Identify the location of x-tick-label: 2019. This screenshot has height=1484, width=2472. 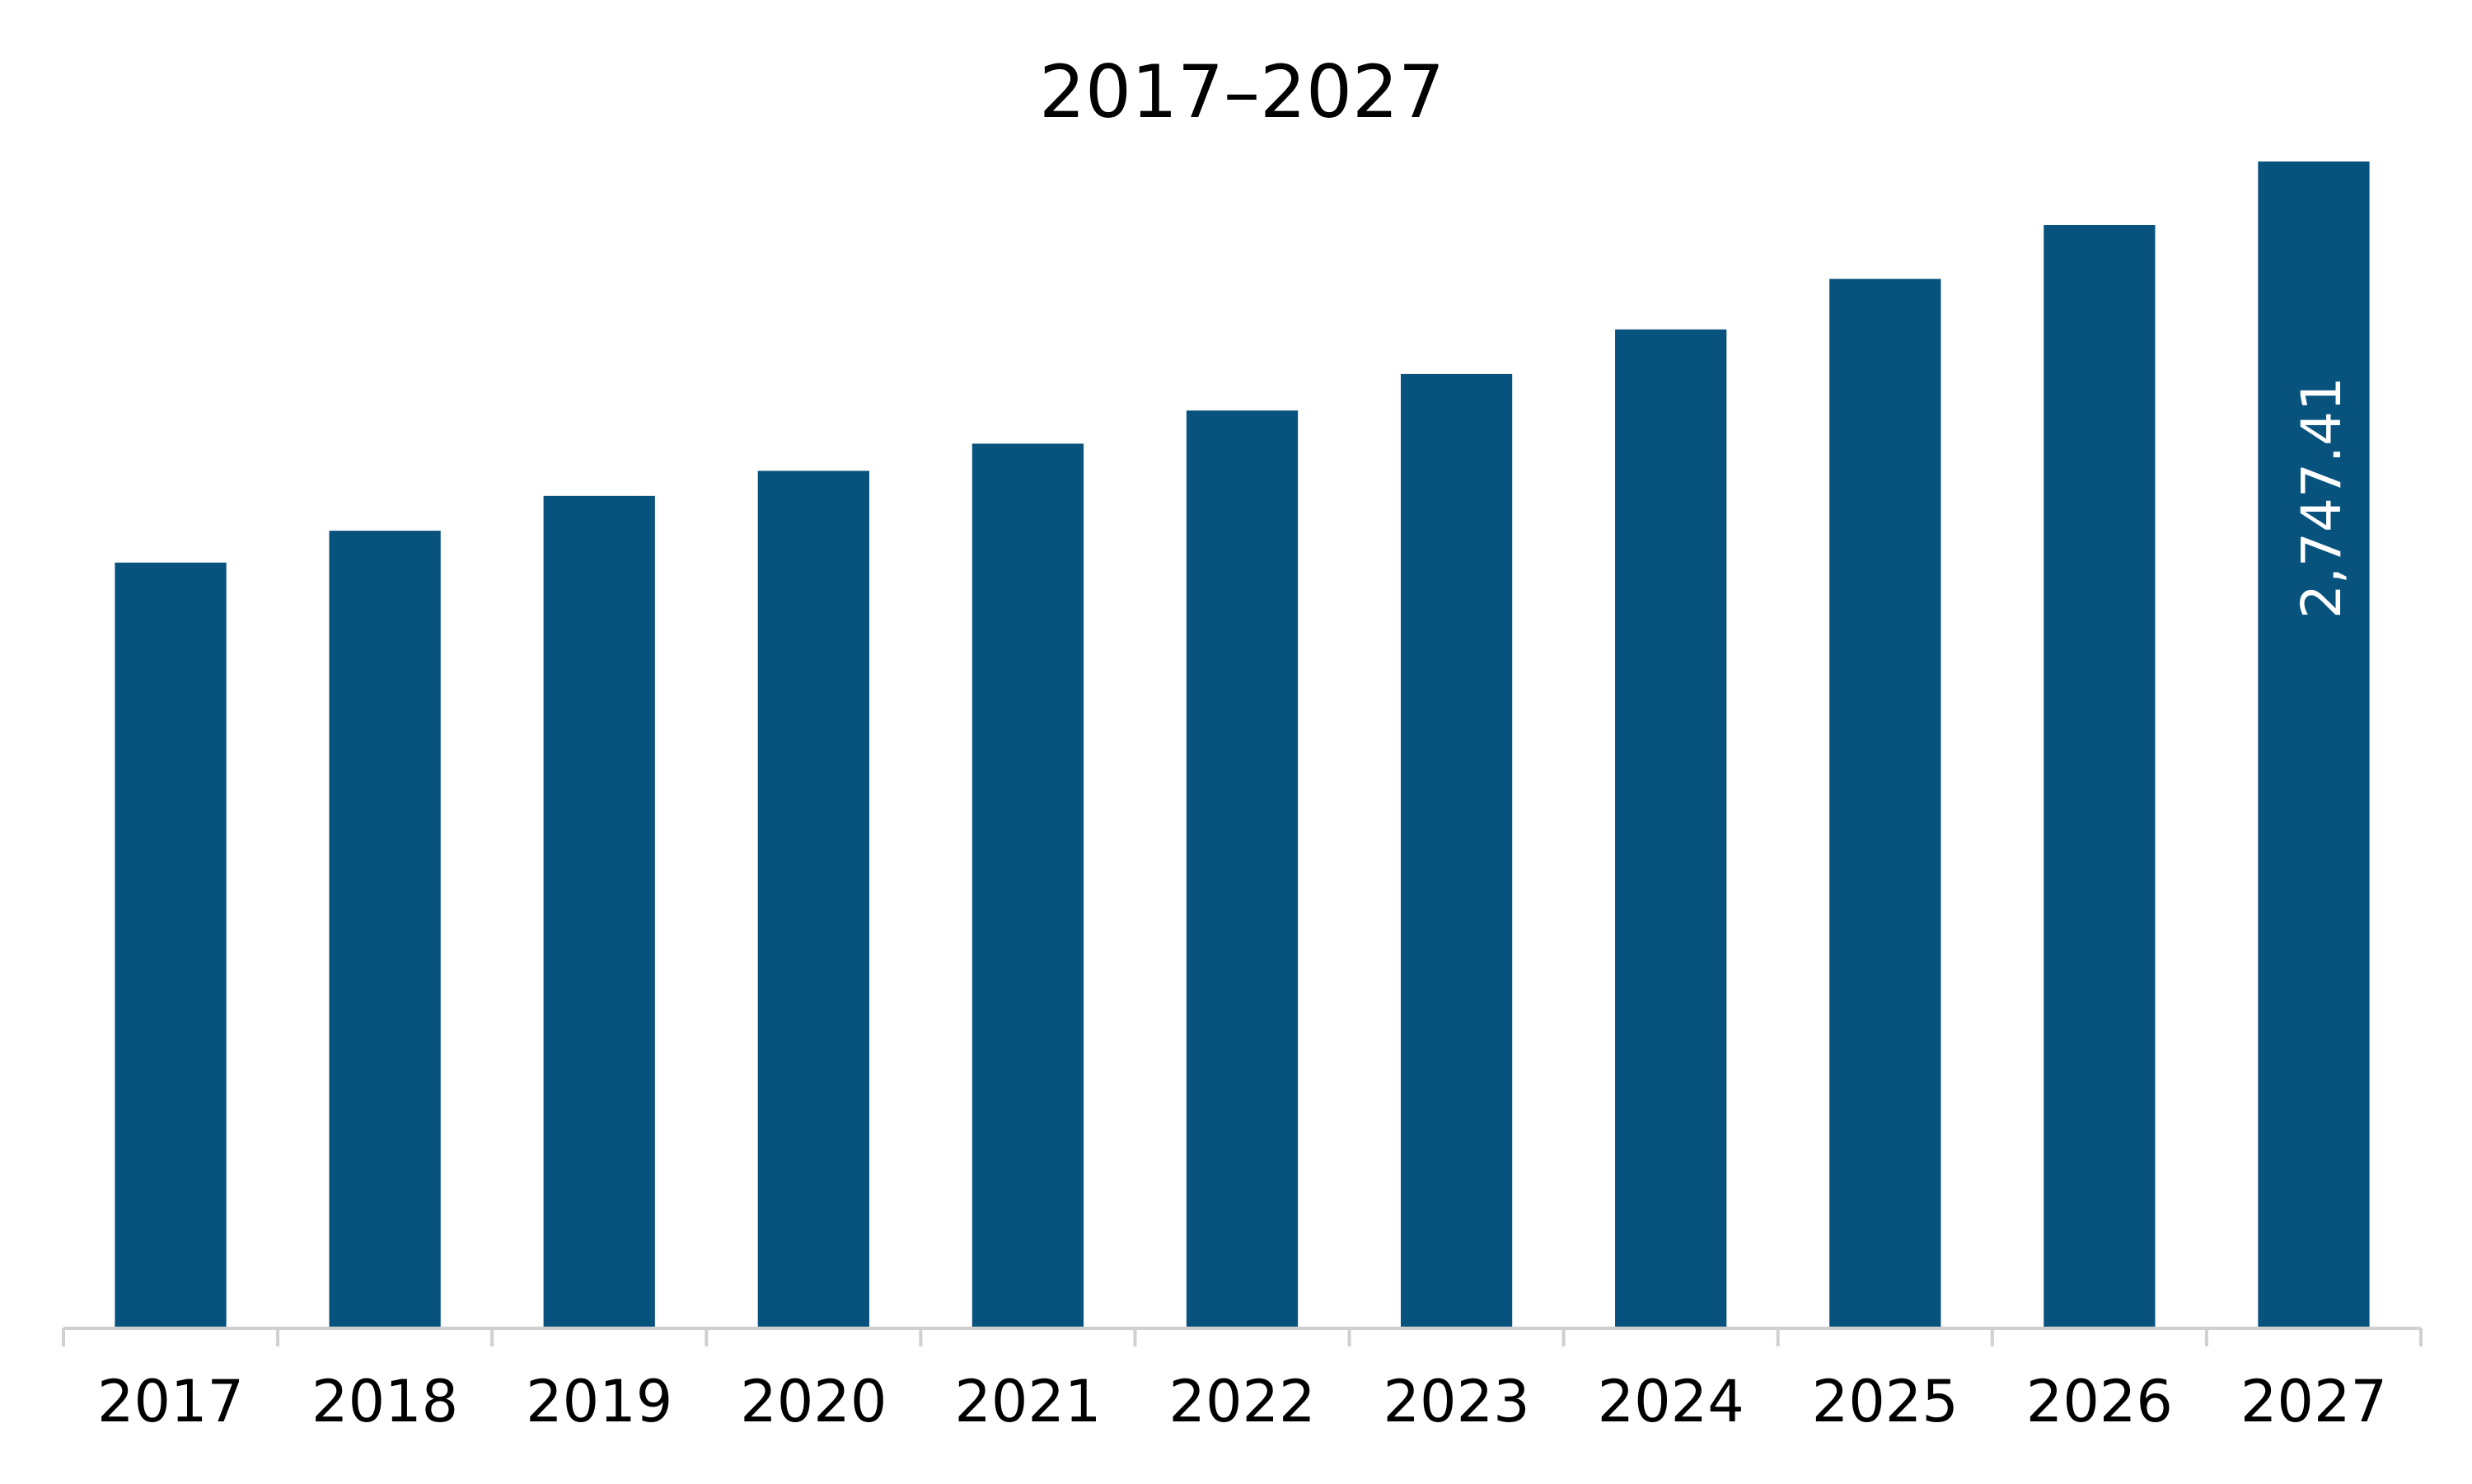
(599, 1402).